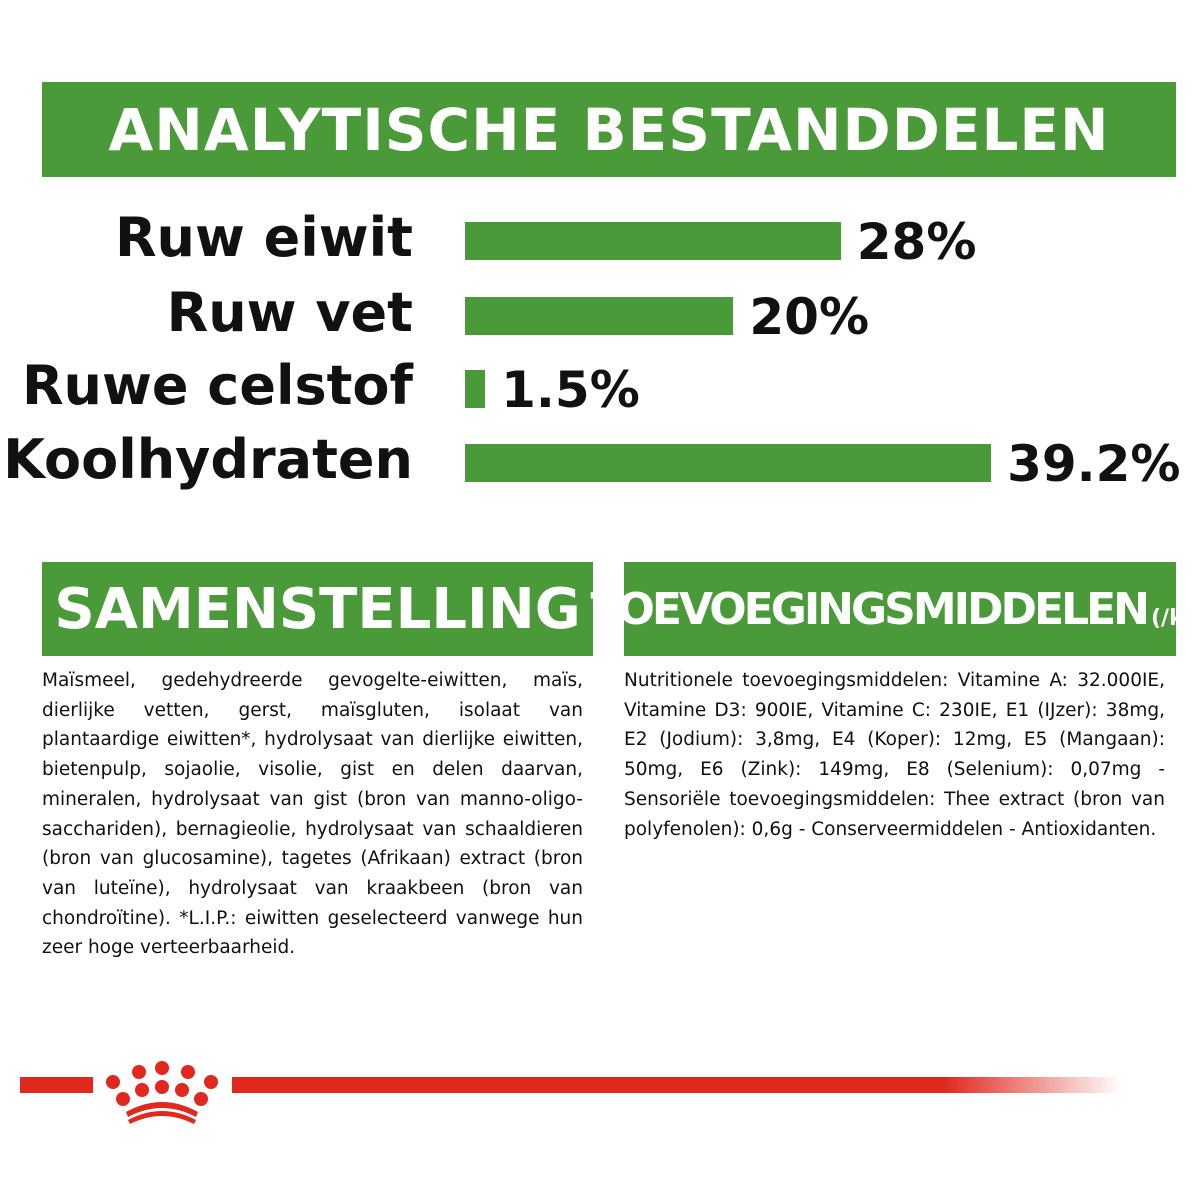 This screenshot has width=1200, height=1200. What do you see at coordinates (916, 242) in the screenshot?
I see `value-label: 28%` at bounding box center [916, 242].